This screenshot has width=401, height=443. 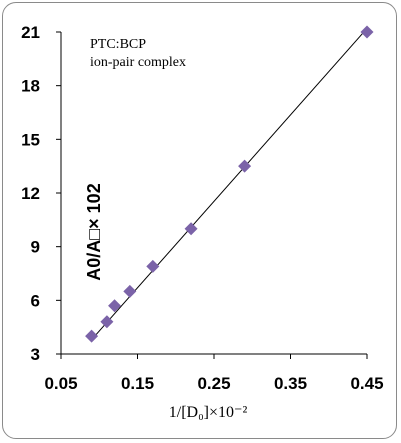 What do you see at coordinates (94, 231) in the screenshot?
I see `y-axis-title: A0/A□× 102` at bounding box center [94, 231].